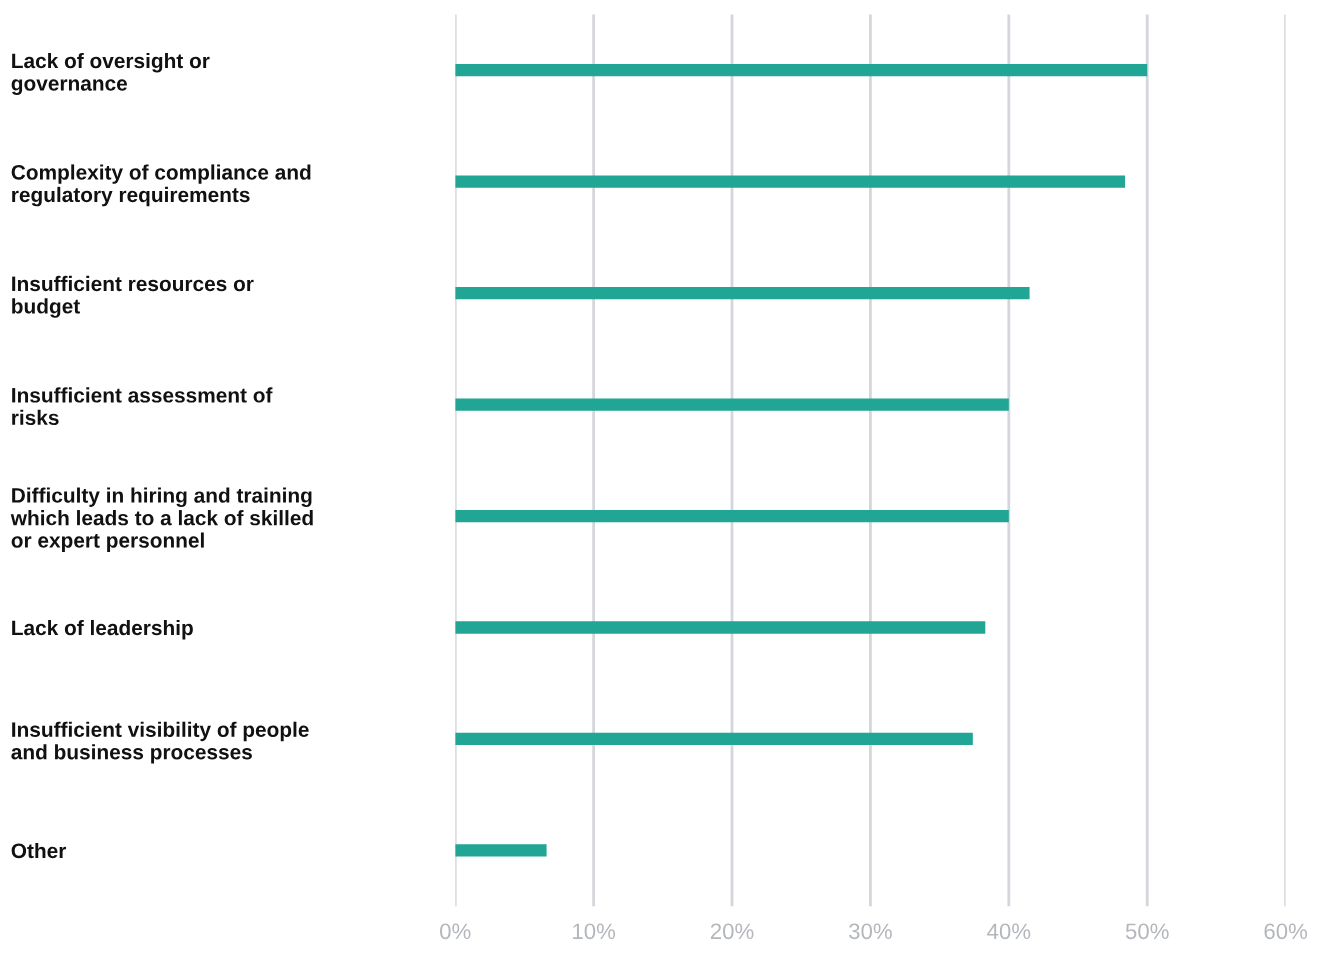  I want to click on x-tick-label: 50%, so click(1147, 931).